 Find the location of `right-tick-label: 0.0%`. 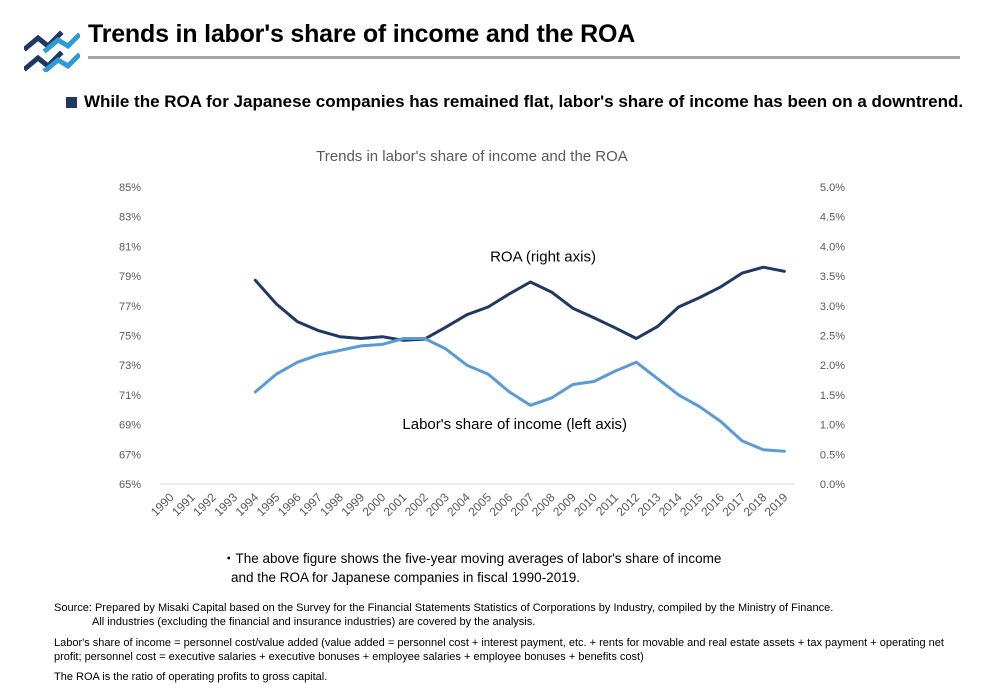

right-tick-label: 0.0% is located at coordinates (832, 485).